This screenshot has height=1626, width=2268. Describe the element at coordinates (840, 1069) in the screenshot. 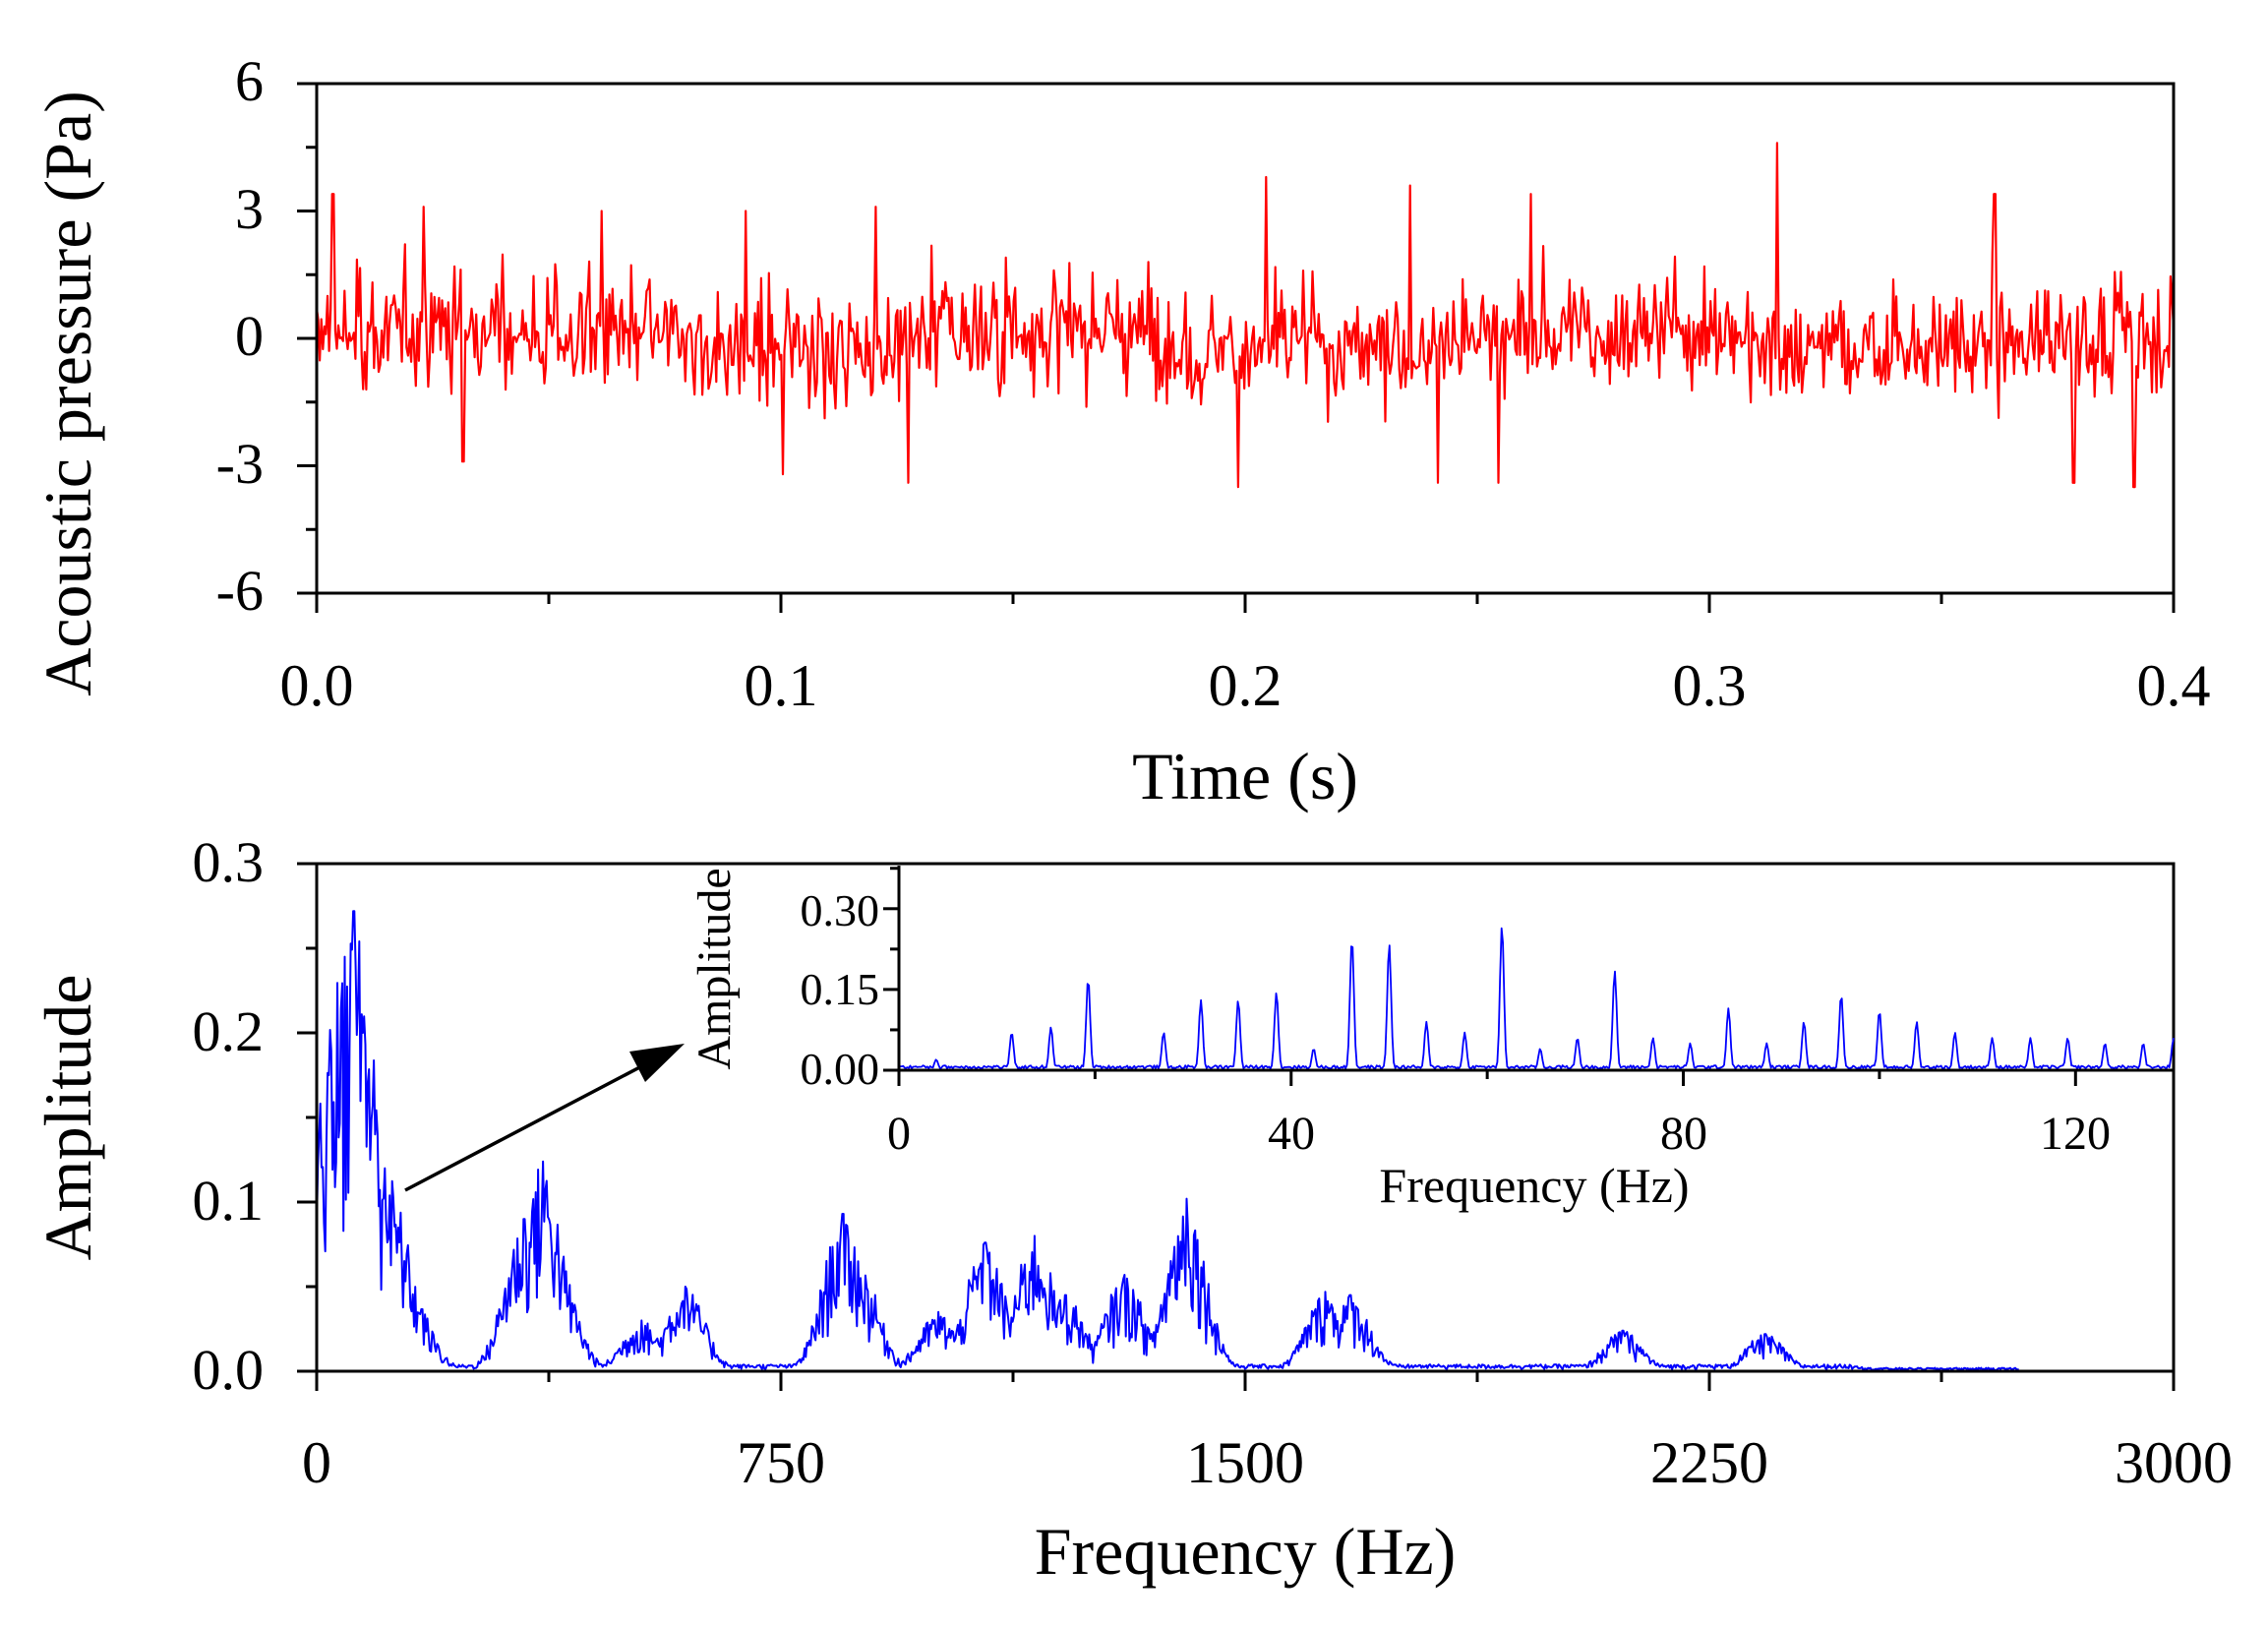

I see `inset-ytick-label: 0.00` at that location.